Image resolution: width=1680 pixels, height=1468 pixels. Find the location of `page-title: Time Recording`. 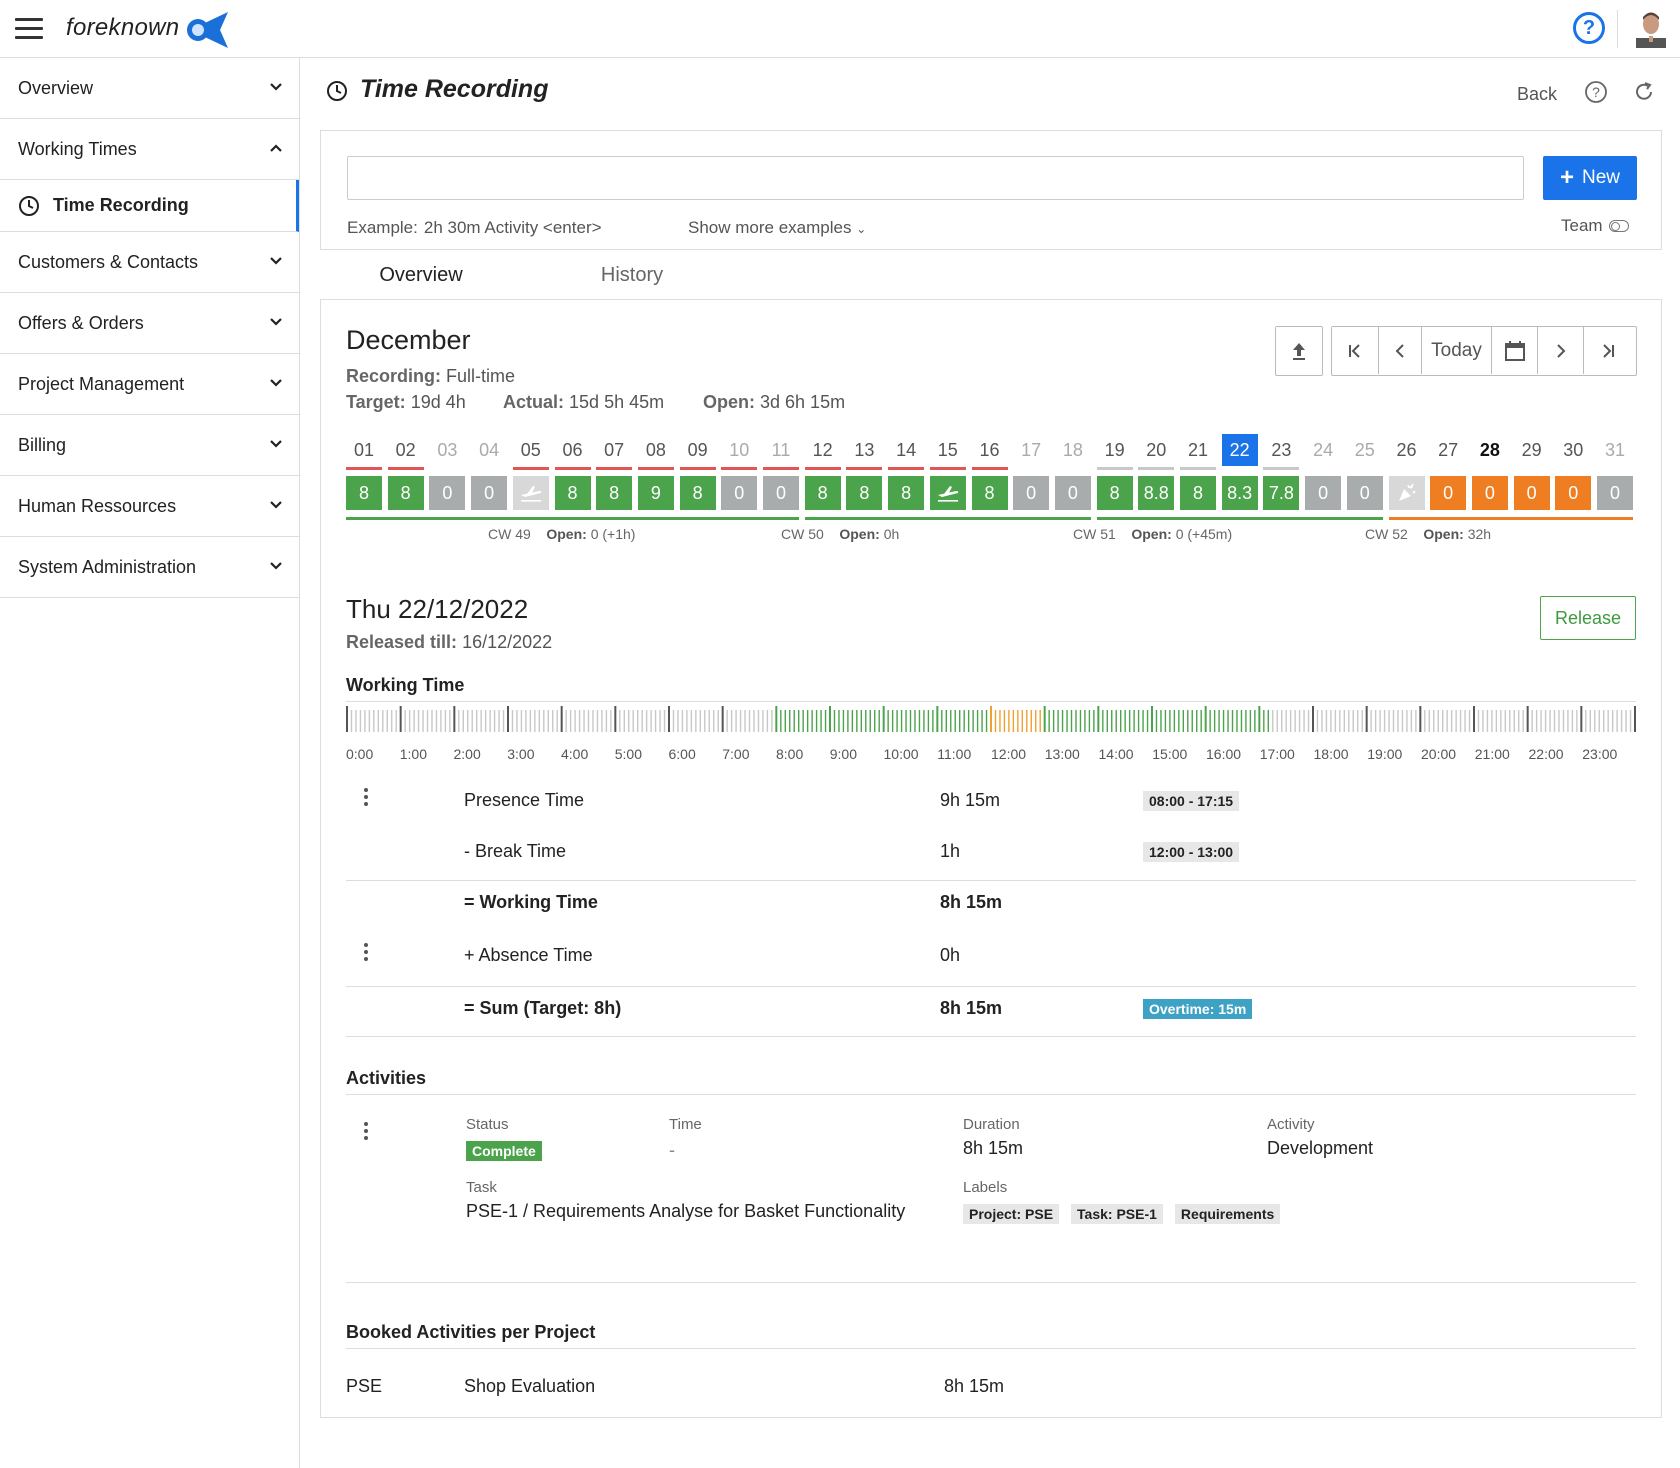

page-title: Time Recording is located at coordinates (454, 89).